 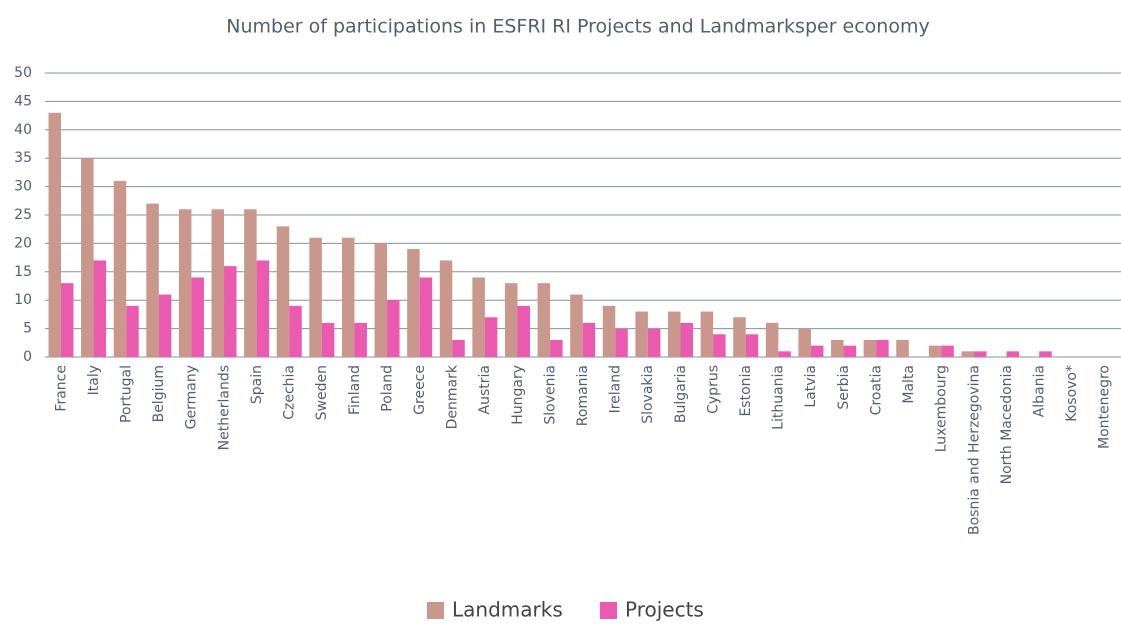 What do you see at coordinates (420, 390) in the screenshot?
I see `x-tick-label: Greece` at bounding box center [420, 390].